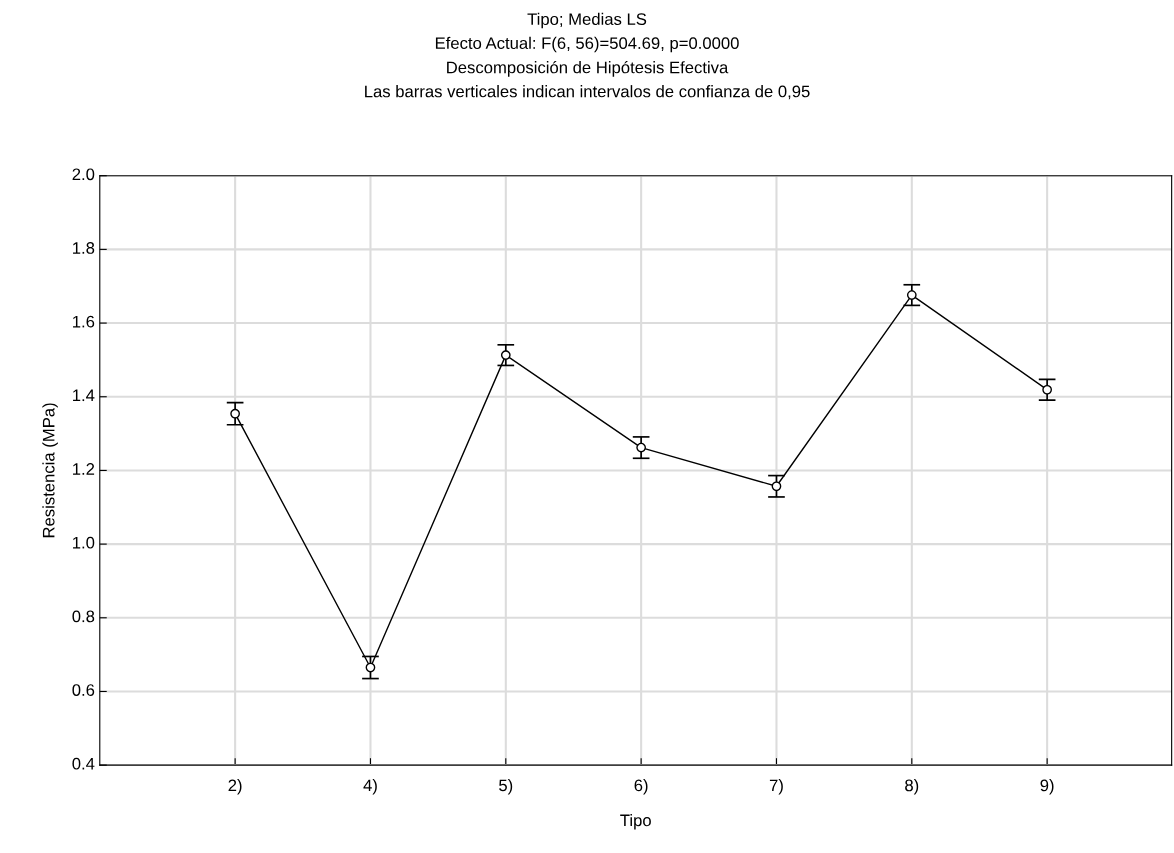 The height and width of the screenshot is (853, 1174). What do you see at coordinates (635, 822) in the screenshot?
I see `x-axis-title: Tipo` at bounding box center [635, 822].